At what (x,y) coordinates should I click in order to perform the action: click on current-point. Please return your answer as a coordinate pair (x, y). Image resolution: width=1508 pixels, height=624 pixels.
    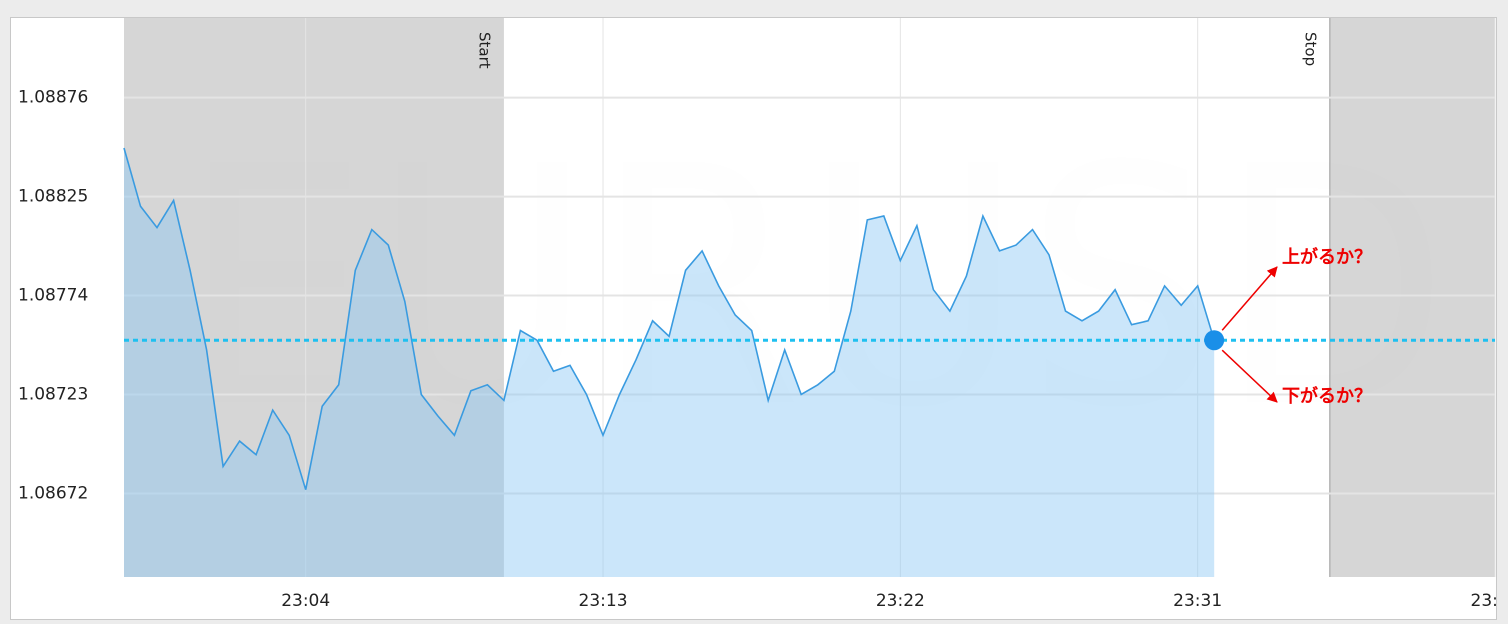
    Looking at the image, I should click on (1214, 340).